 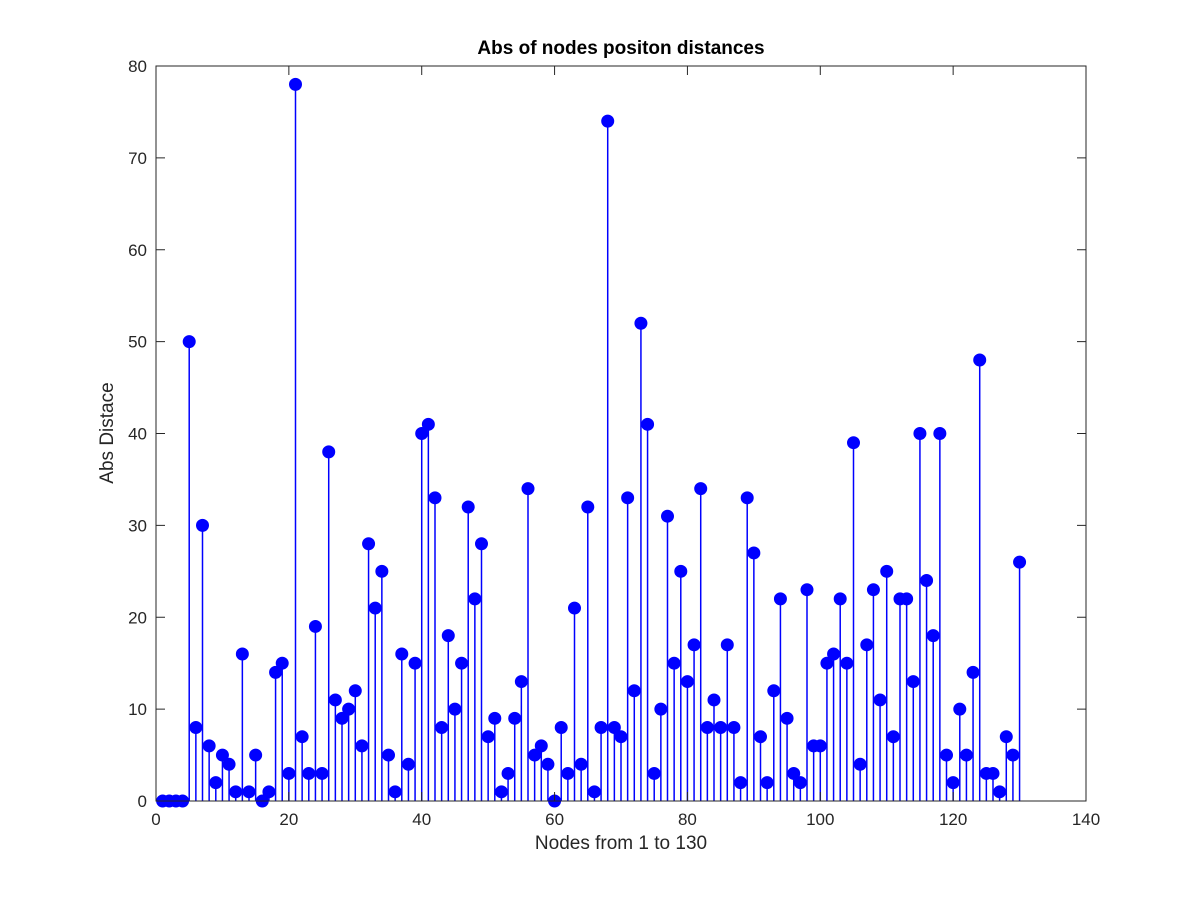 What do you see at coordinates (137, 617) in the screenshot?
I see `y-tick-label: 20` at bounding box center [137, 617].